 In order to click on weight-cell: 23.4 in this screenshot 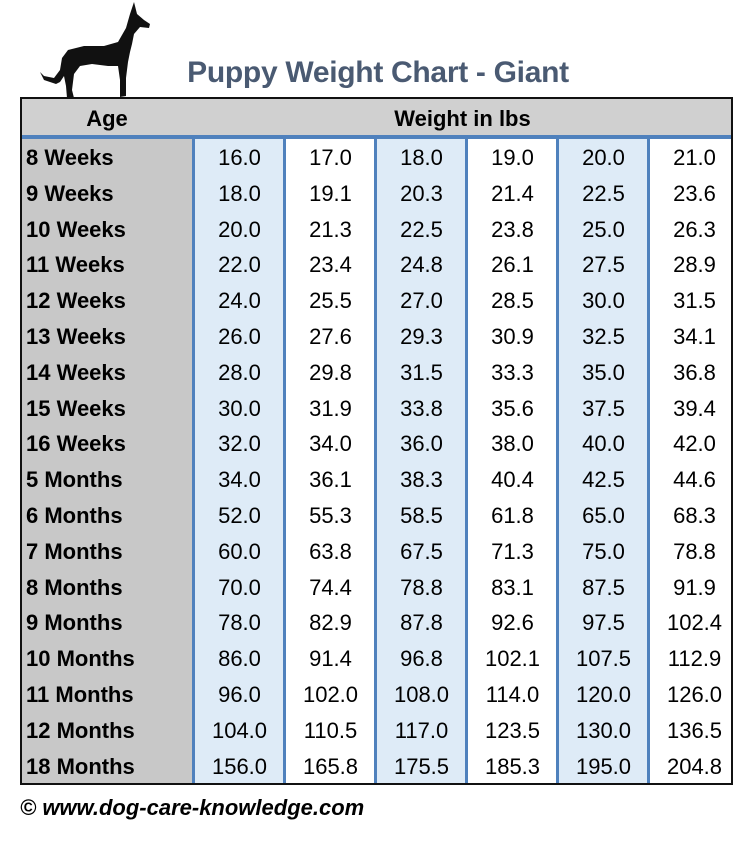, I will do `click(330, 265)`.